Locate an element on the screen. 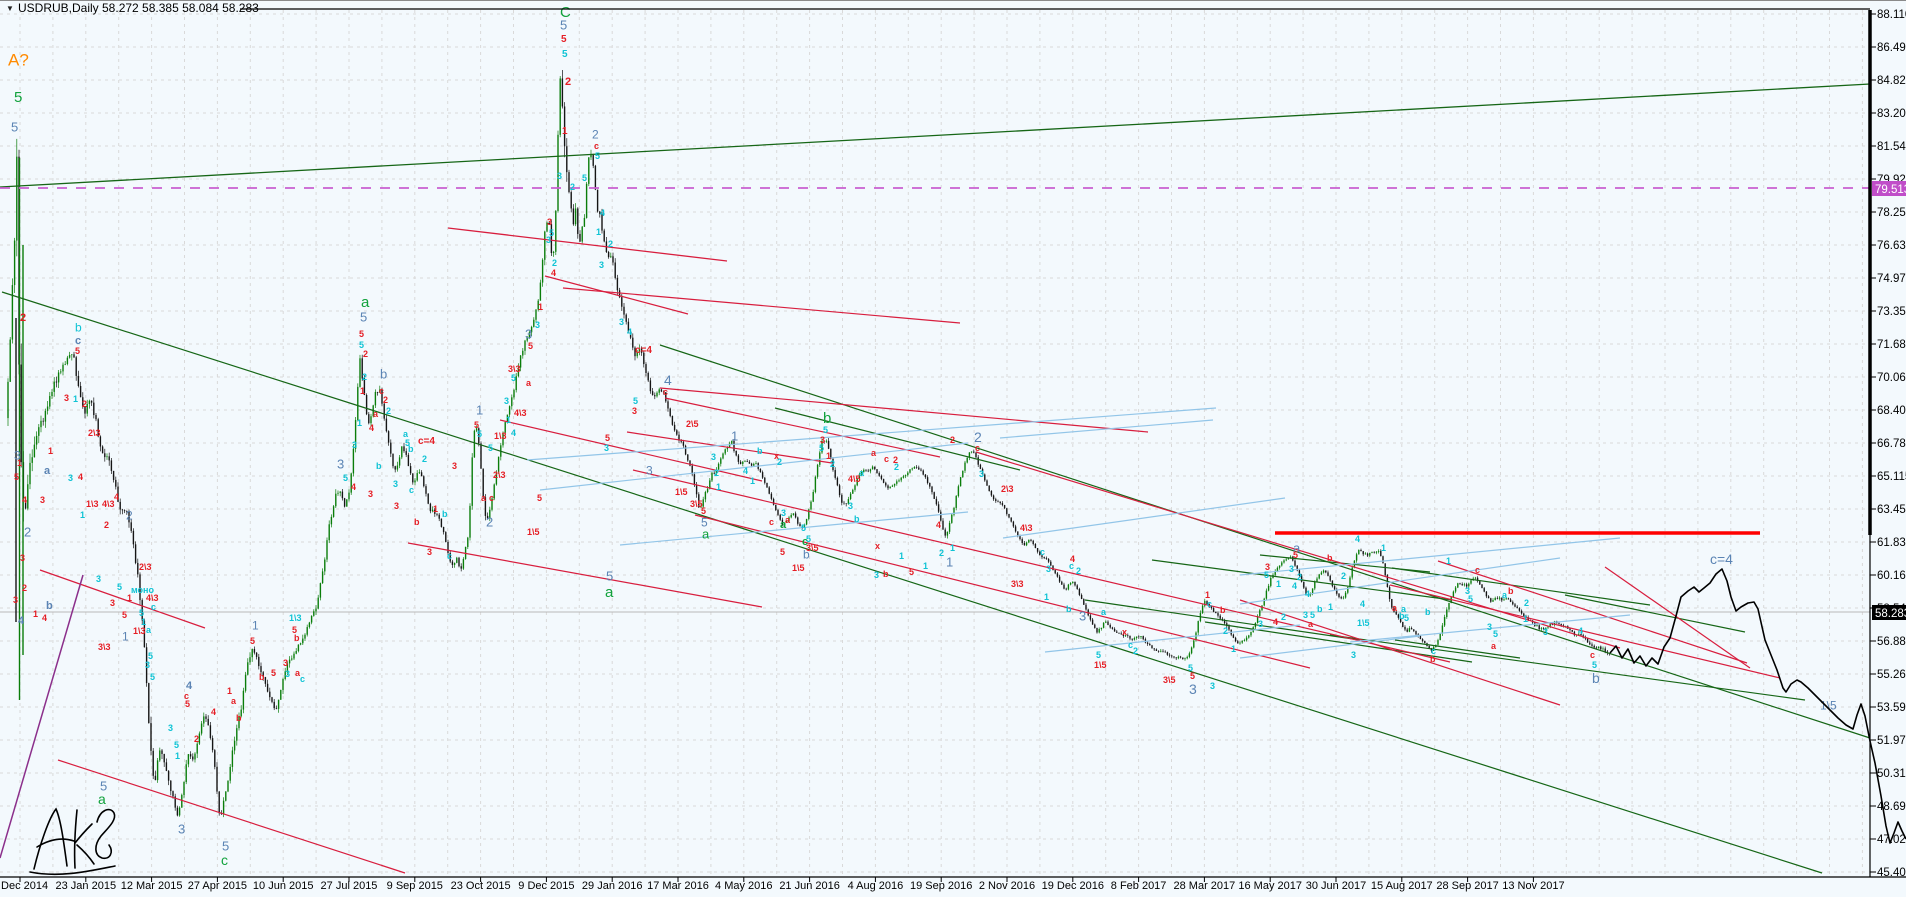 This screenshot has height=897, width=1906. wave-label: 1\5 is located at coordinates (681, 492).